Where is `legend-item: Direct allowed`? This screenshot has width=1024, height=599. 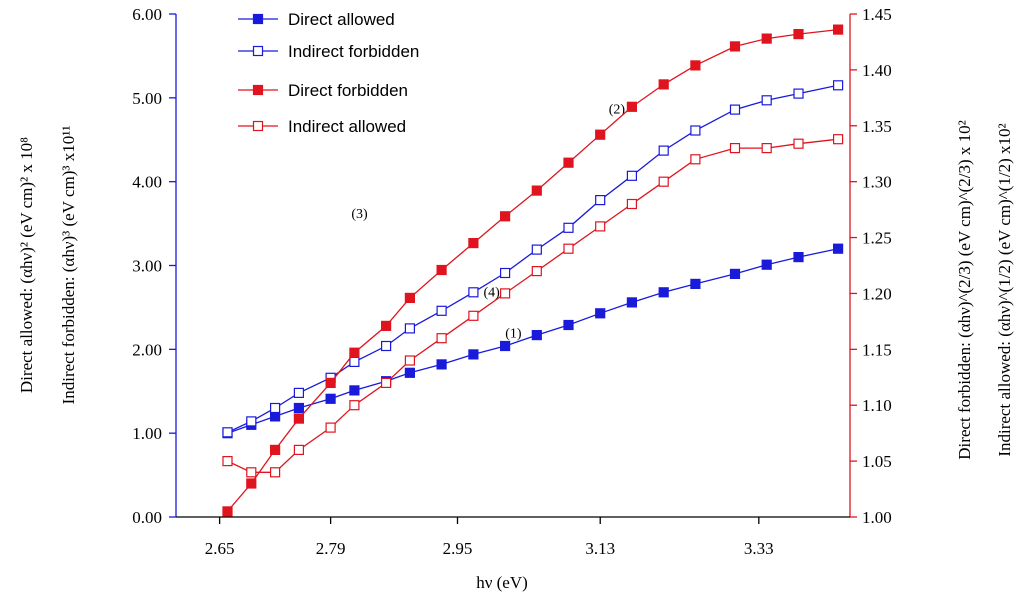 legend-item: Direct allowed is located at coordinates (316, 19).